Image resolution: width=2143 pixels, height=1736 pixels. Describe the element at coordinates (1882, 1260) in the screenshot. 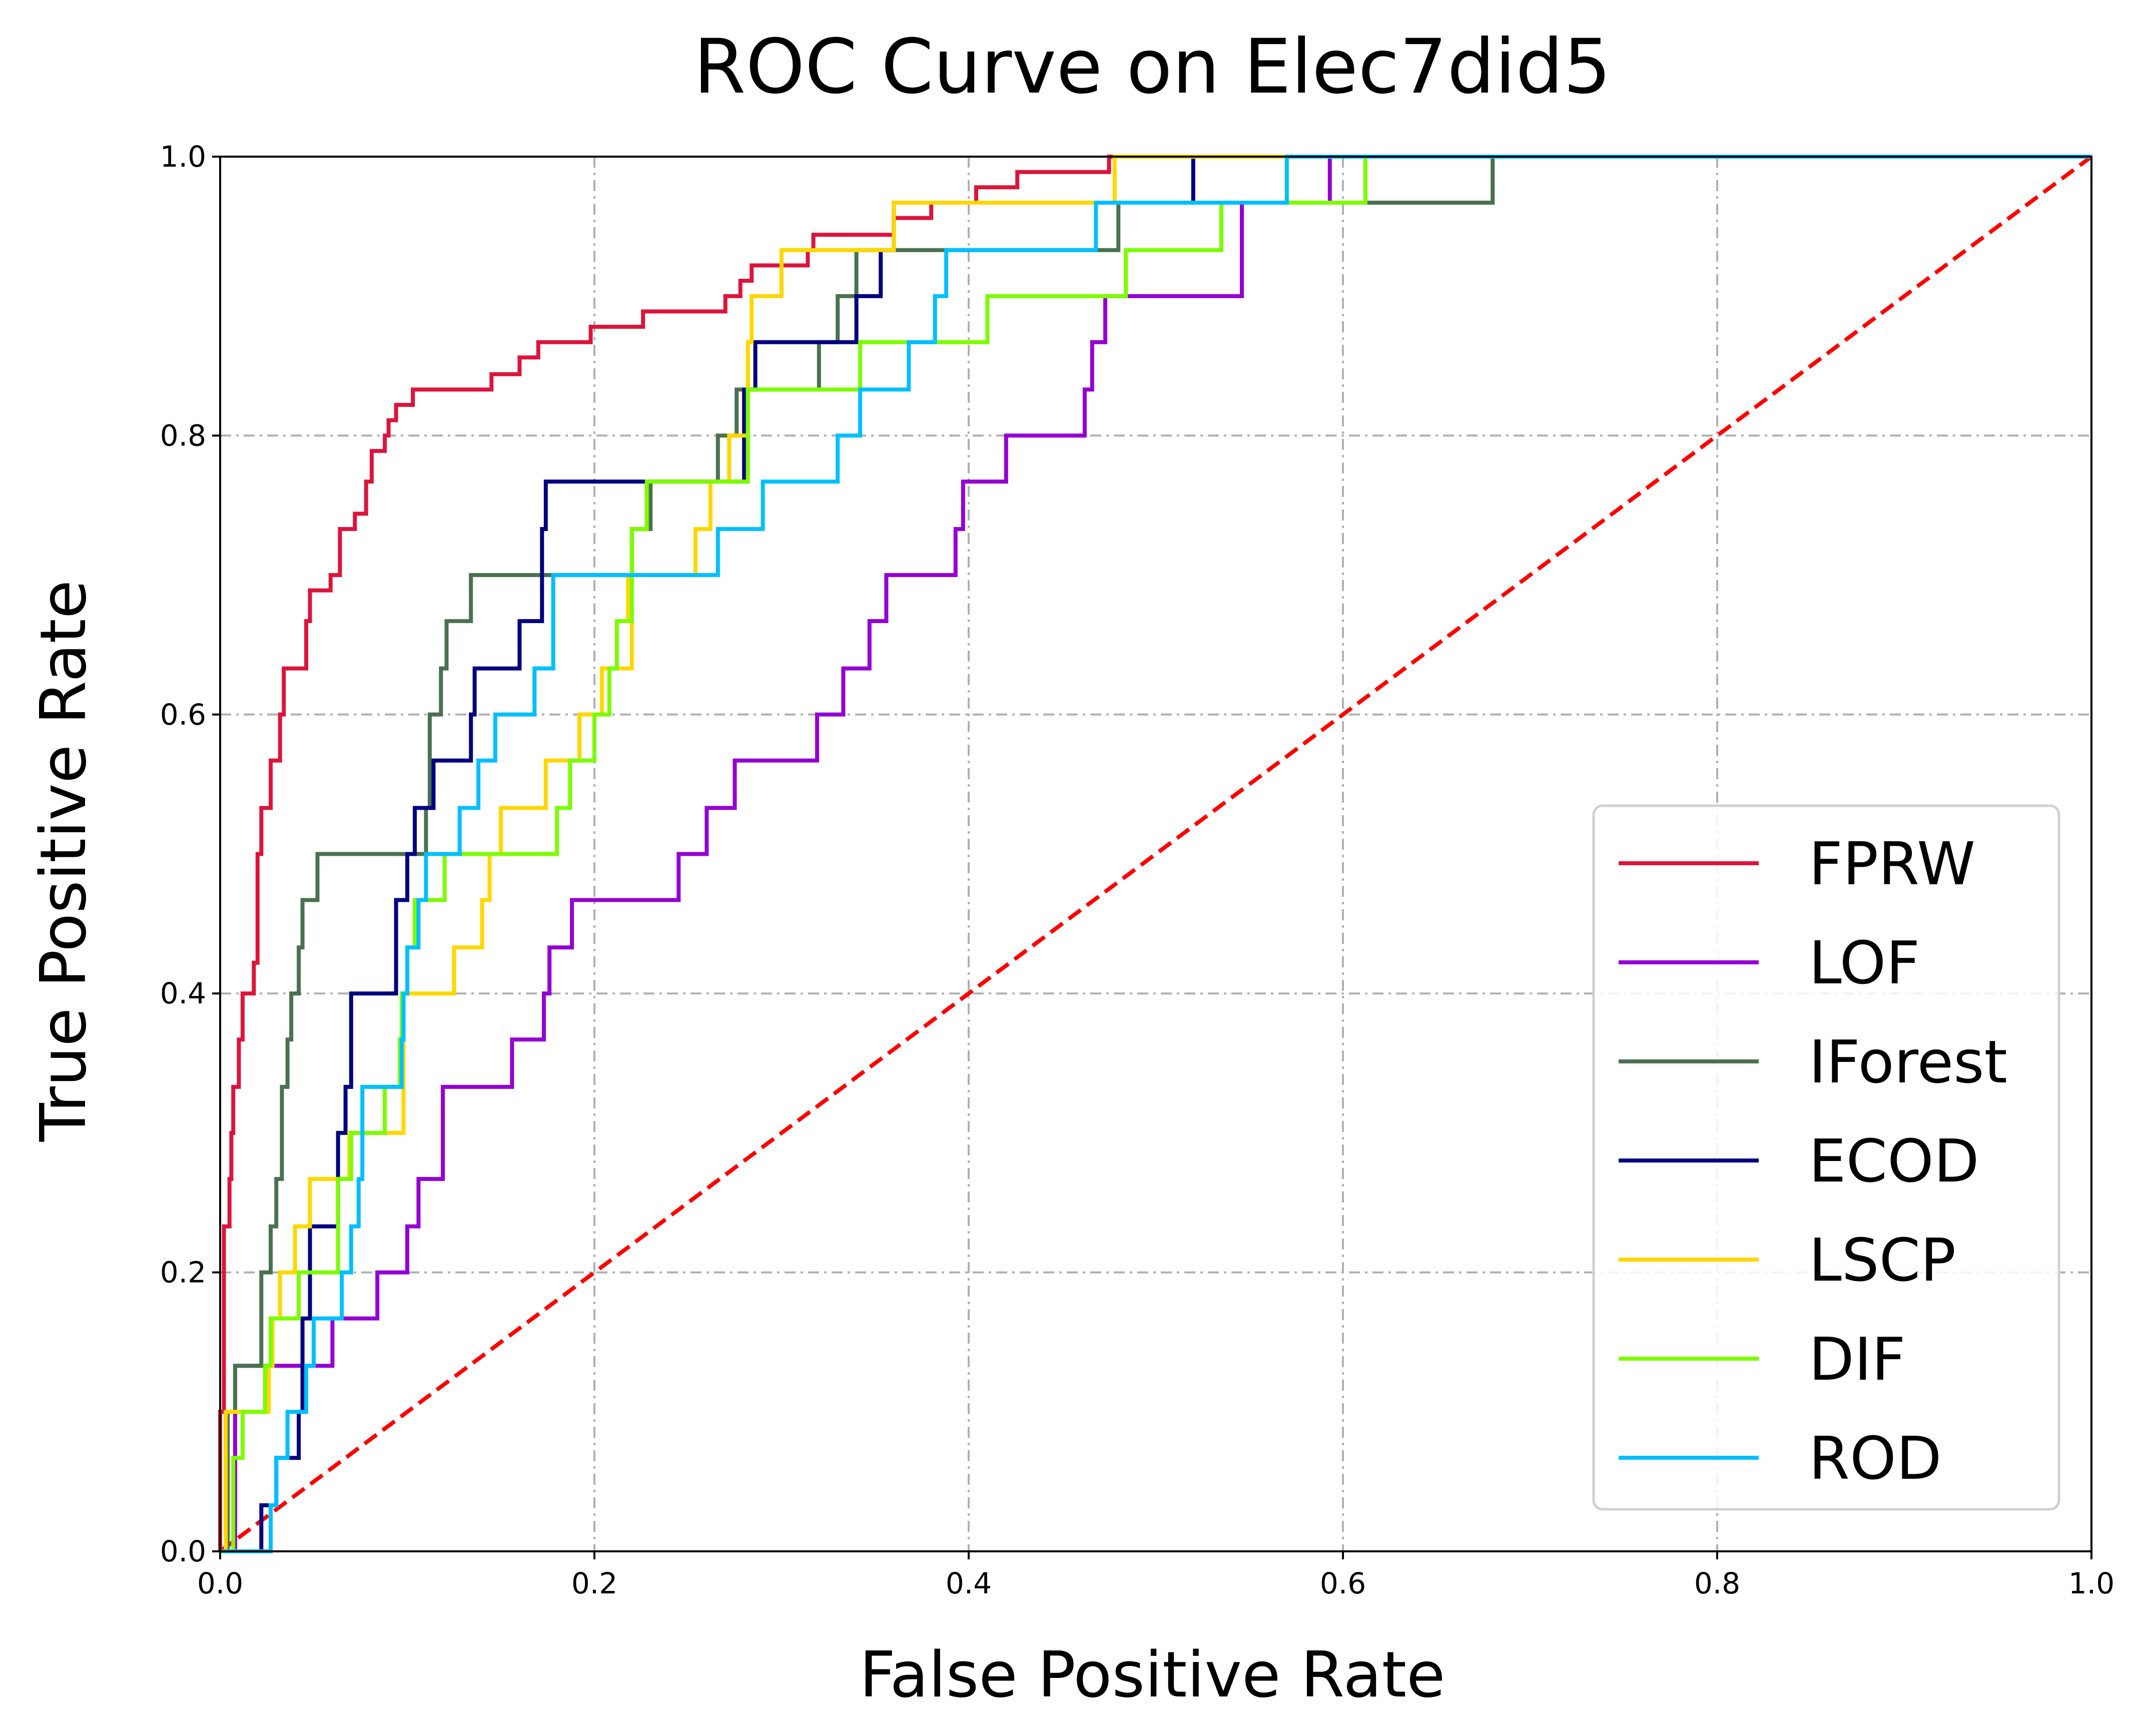

I see `legend-label: LSCP` at that location.